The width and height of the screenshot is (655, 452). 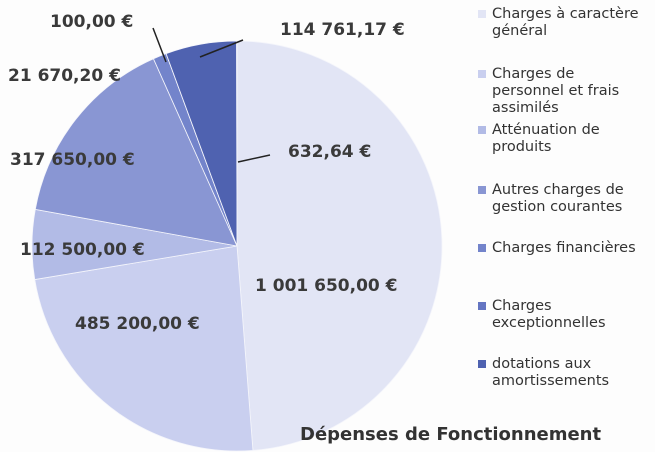 What do you see at coordinates (92, 22) in the screenshot?
I see `data-label: 100,00 €` at bounding box center [92, 22].